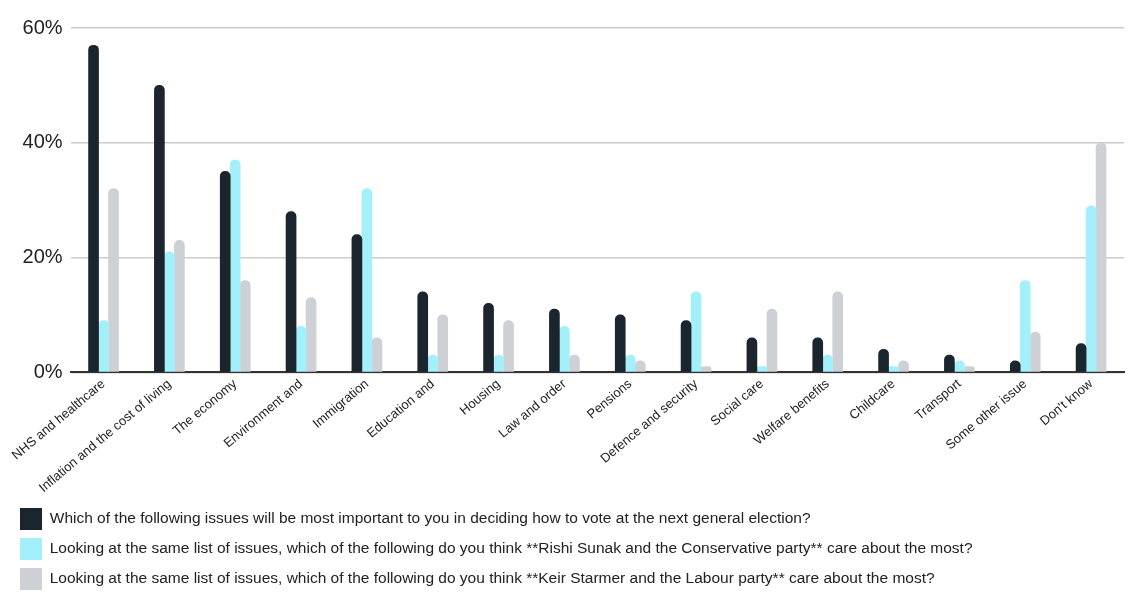 This screenshot has width=1144, height=608. Describe the element at coordinates (42, 26) in the screenshot. I see `y-tick-label: 60%` at that location.